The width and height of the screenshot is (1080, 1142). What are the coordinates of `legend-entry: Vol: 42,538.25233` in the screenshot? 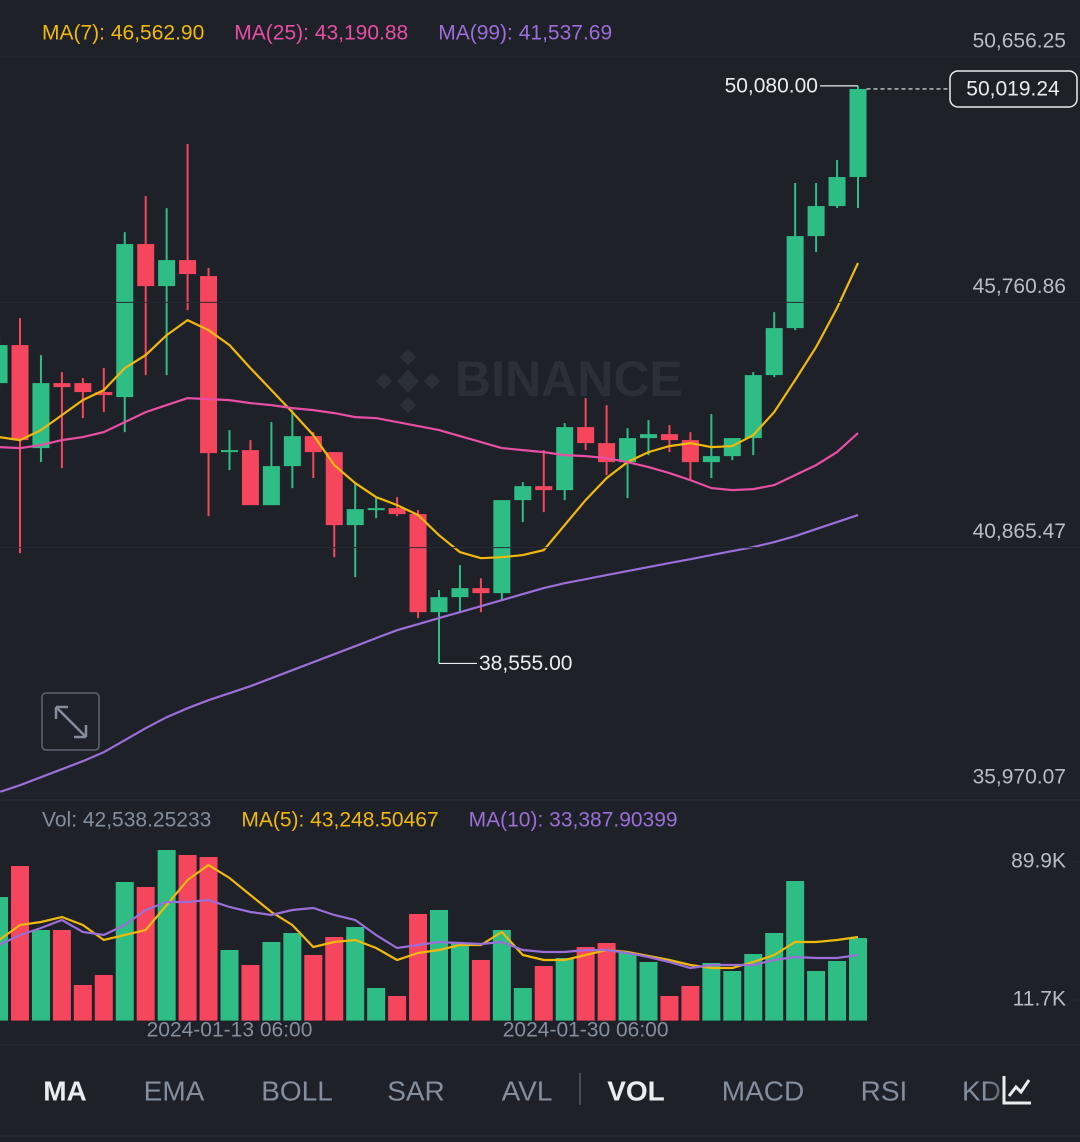 It's located at (126, 820).